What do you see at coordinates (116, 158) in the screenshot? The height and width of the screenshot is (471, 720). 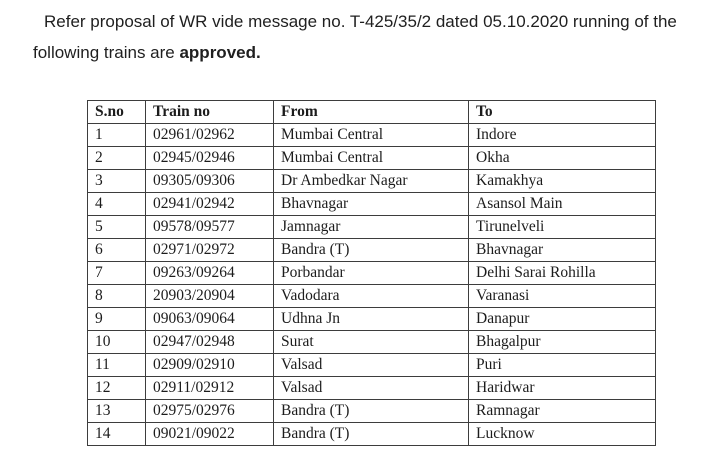 I see `table-cell: 2` at bounding box center [116, 158].